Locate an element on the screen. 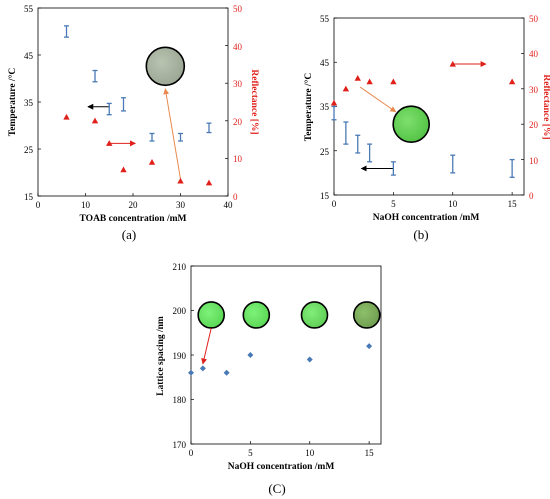 Image resolution: width=550 pixels, height=499 pixels. panel-a-y-tick: 15 is located at coordinates (29, 197).